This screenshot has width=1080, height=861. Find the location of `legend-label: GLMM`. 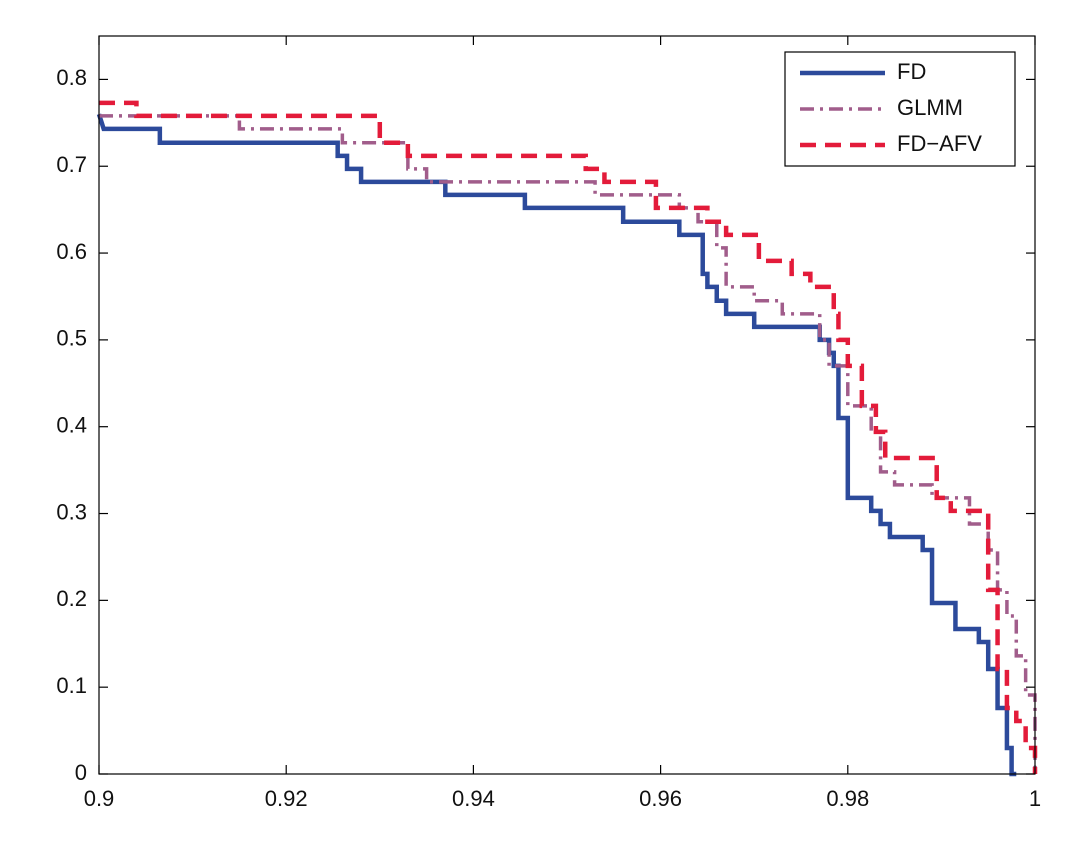

legend-label: GLMM is located at coordinates (930, 107).